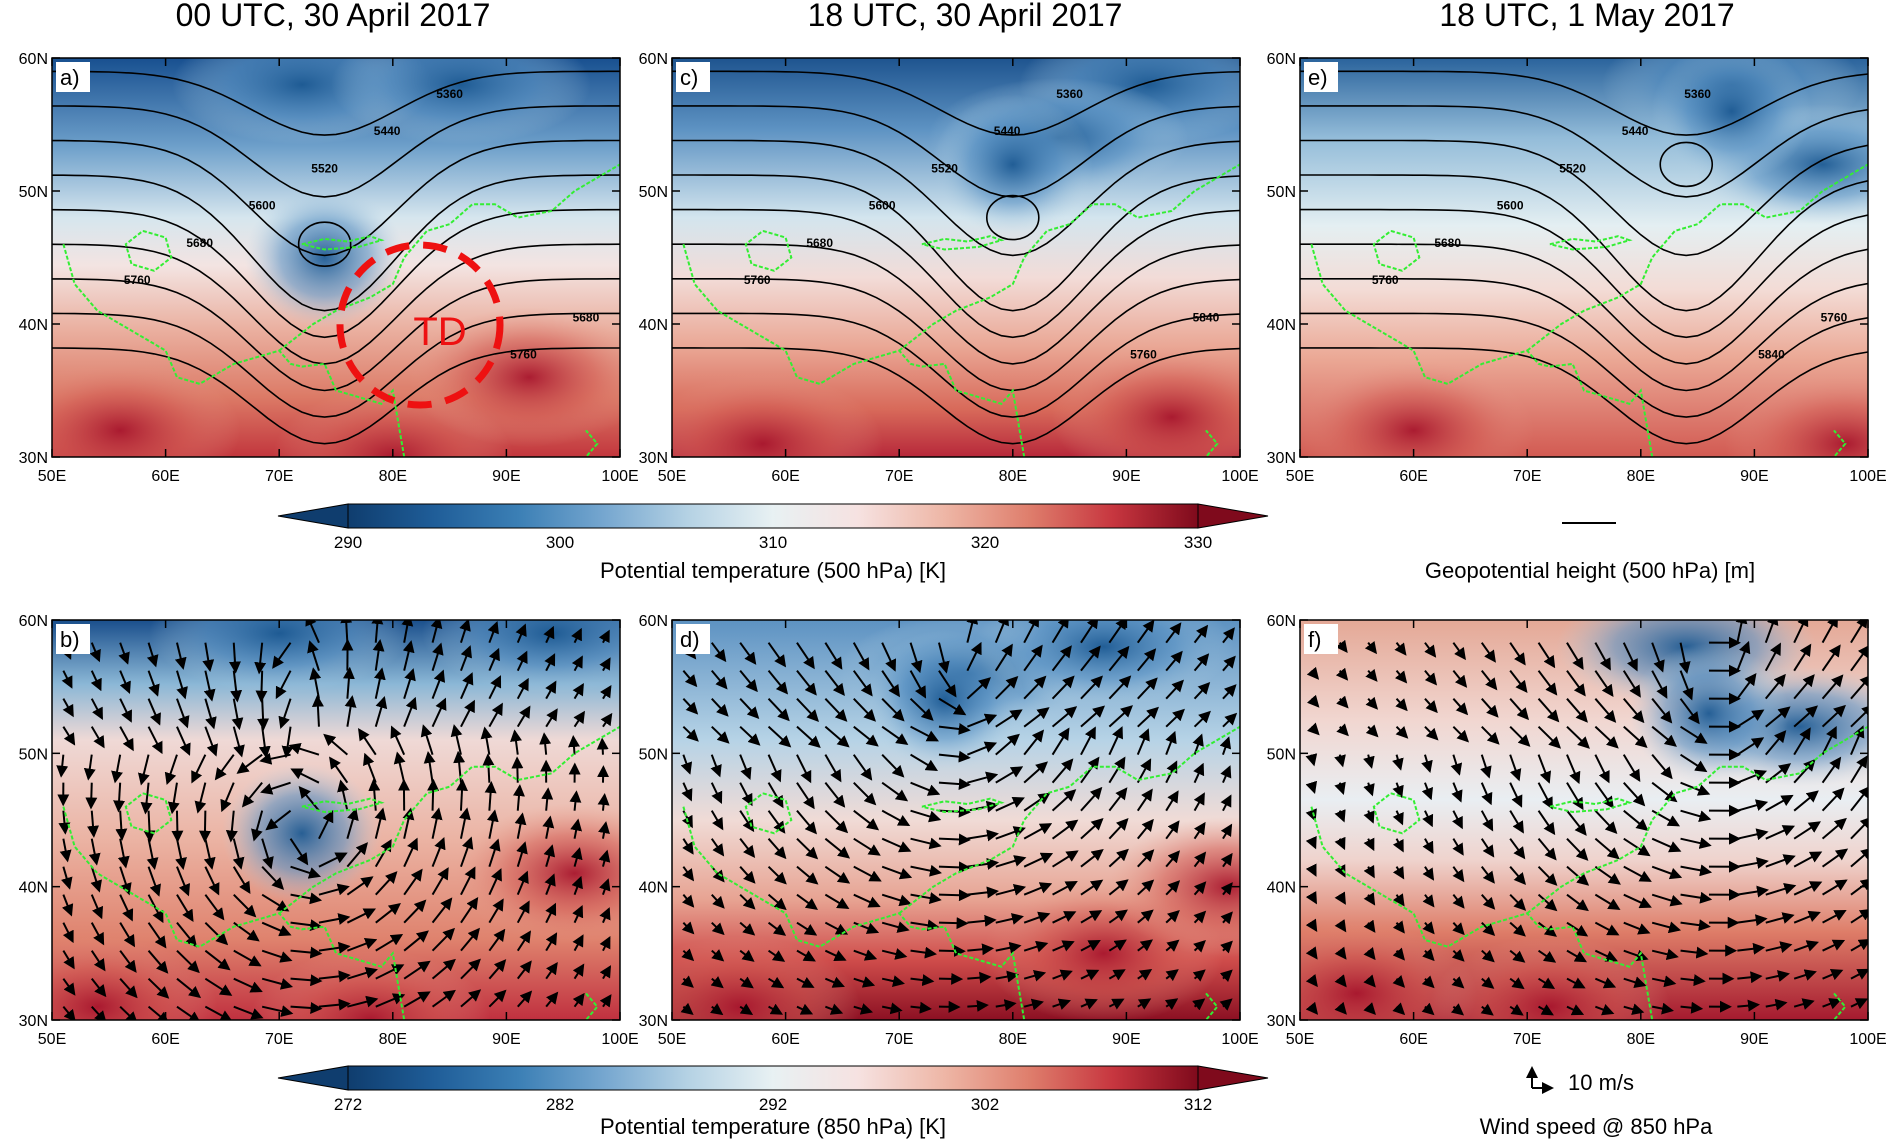  Describe the element at coordinates (73, 77) in the screenshot. I see `panel-label-box` at that location.